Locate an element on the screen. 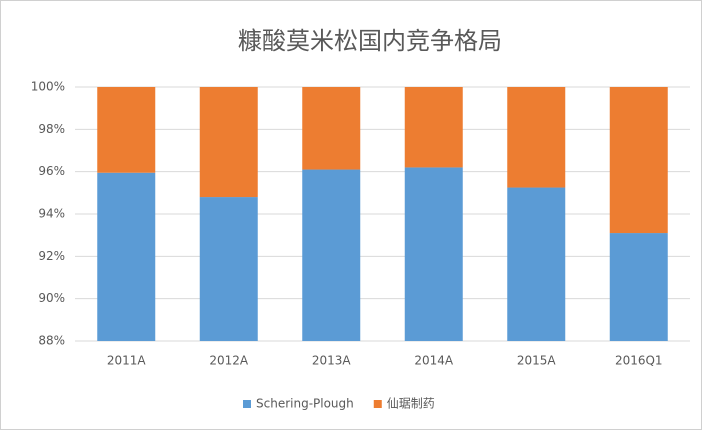 This screenshot has width=702, height=430. y-tick-label: 94% is located at coordinates (51, 214).